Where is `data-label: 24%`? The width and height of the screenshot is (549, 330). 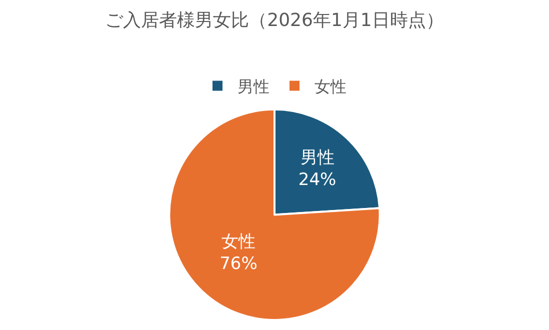
data-label: 24% is located at coordinates (317, 180).